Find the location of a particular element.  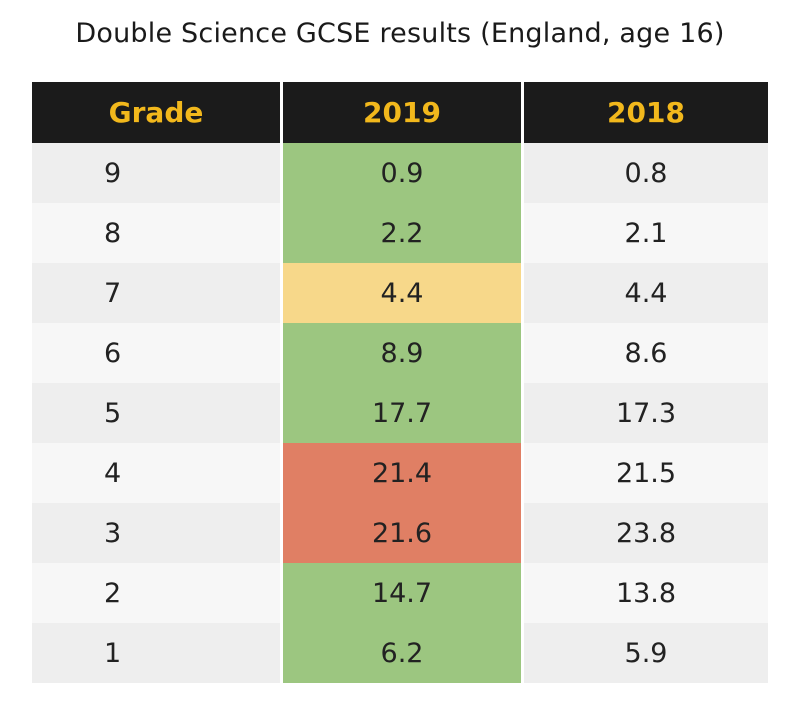

value-2018-cell: 5.9 is located at coordinates (646, 653).